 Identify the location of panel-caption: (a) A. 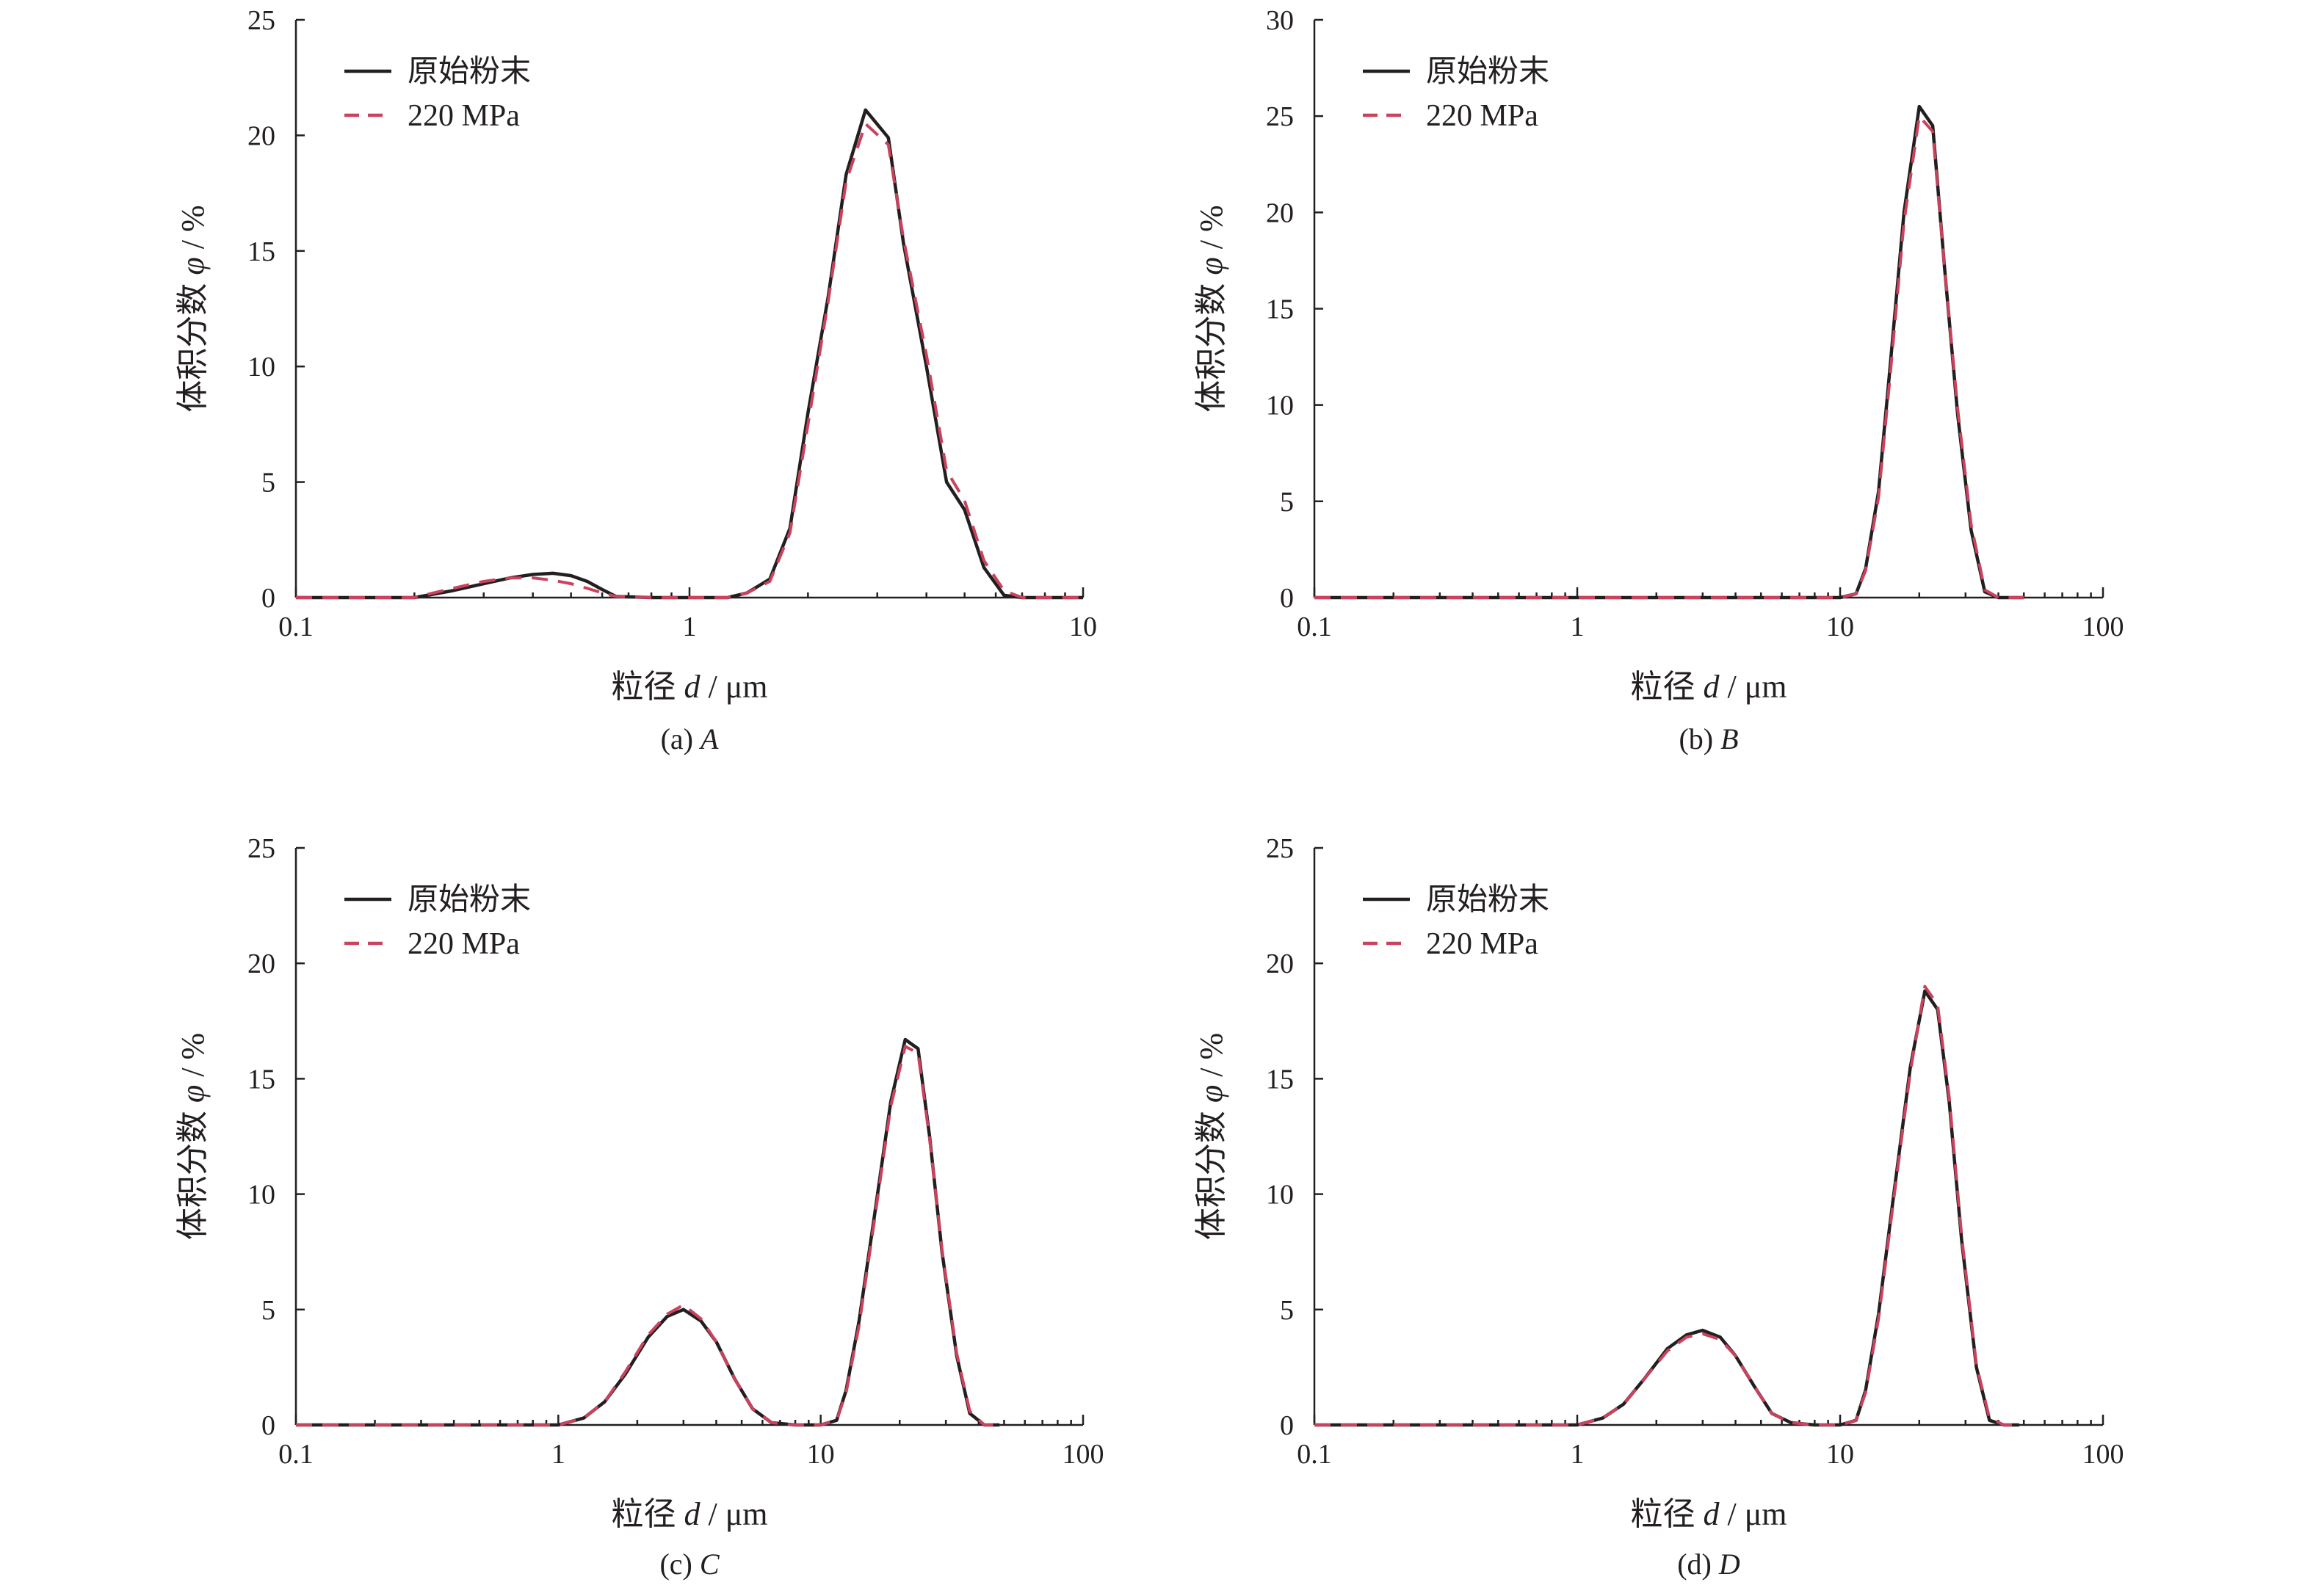
(690, 738).